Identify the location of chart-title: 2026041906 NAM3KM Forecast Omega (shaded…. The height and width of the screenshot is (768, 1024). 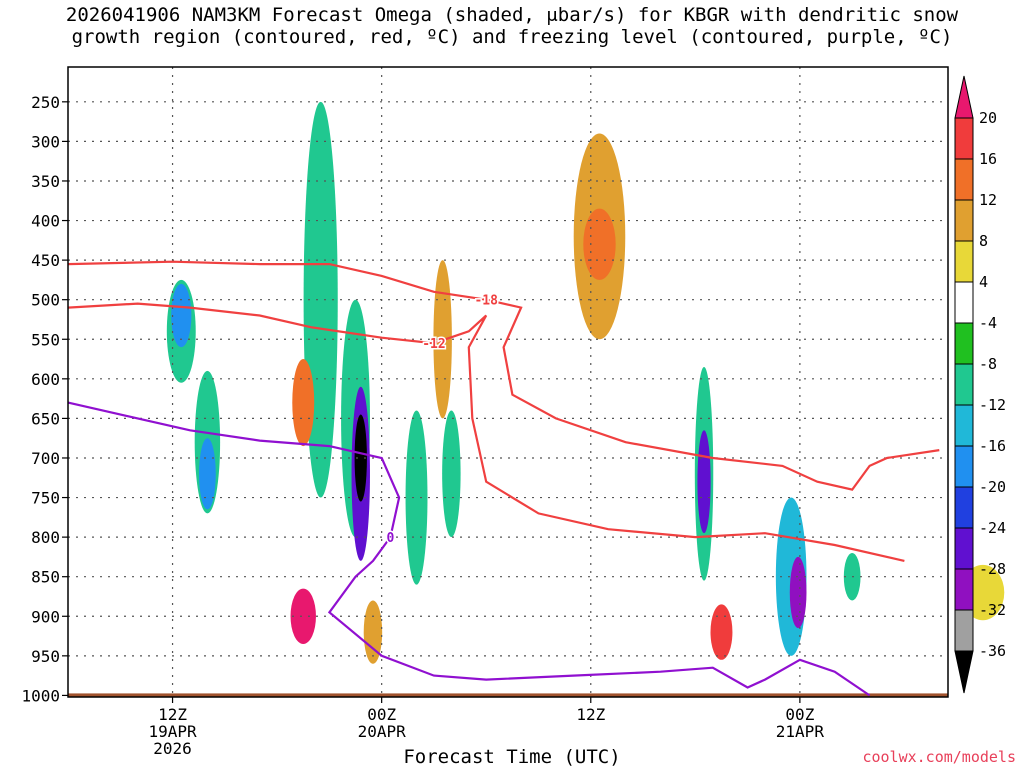
(512, 26).